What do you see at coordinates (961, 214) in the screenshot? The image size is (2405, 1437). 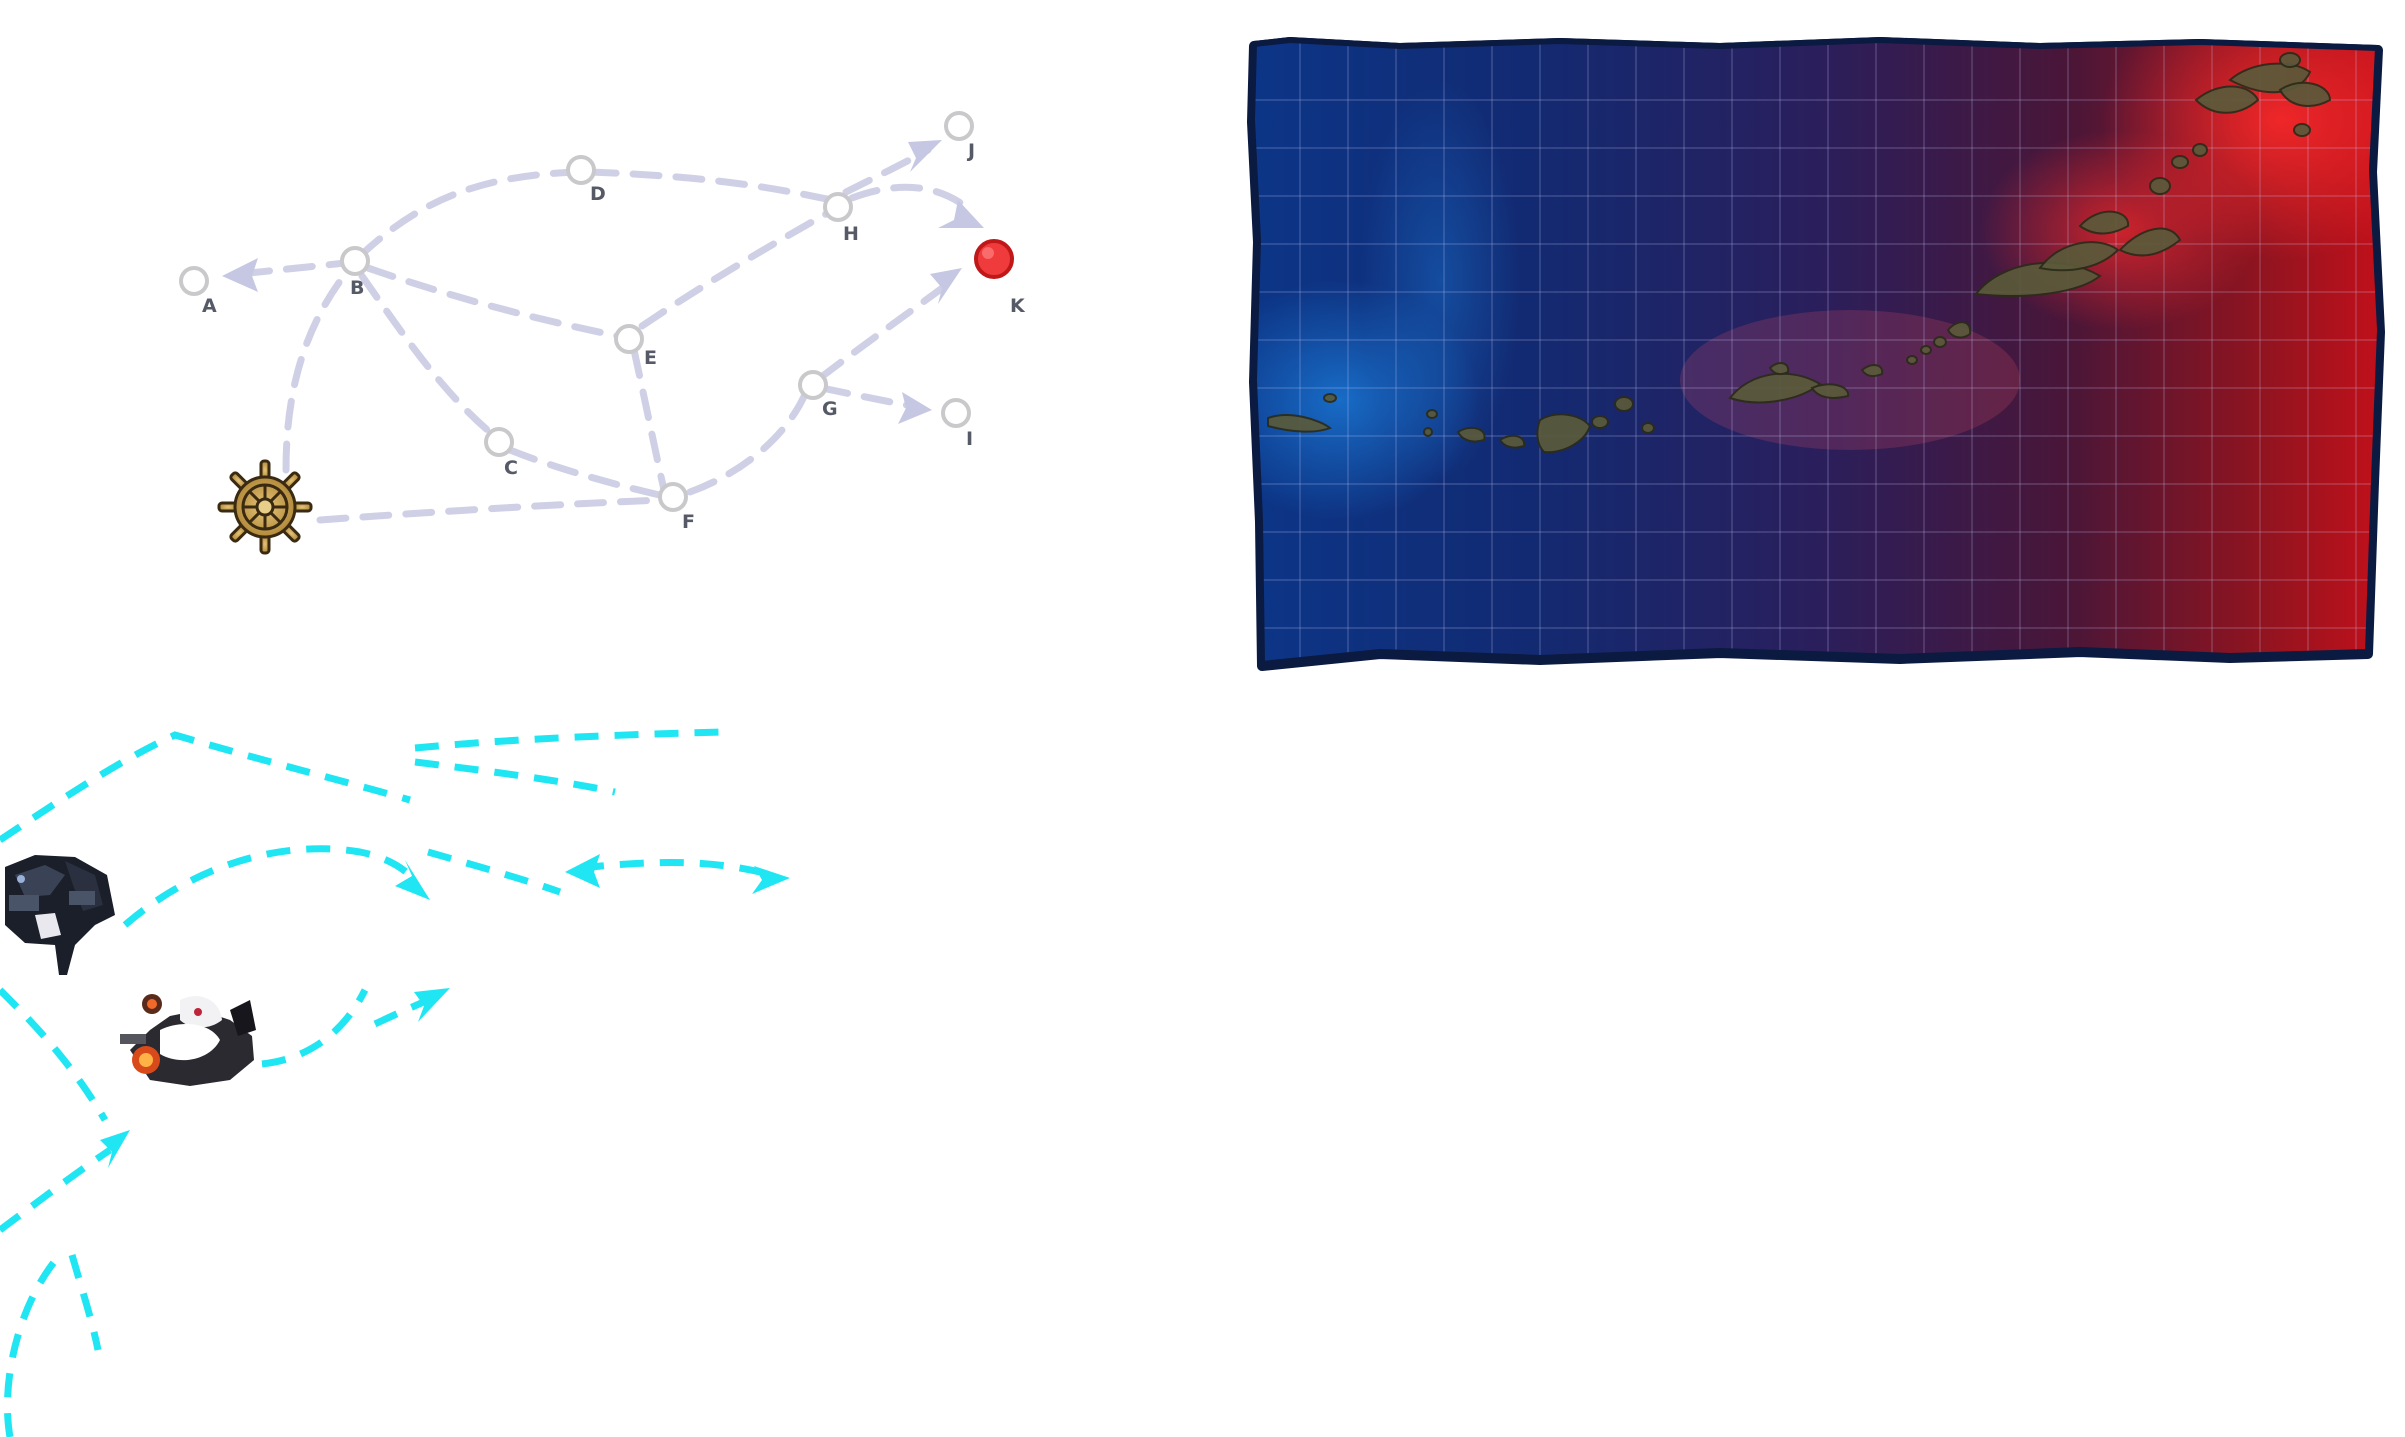 I see `arrow-to-k-from-h` at bounding box center [961, 214].